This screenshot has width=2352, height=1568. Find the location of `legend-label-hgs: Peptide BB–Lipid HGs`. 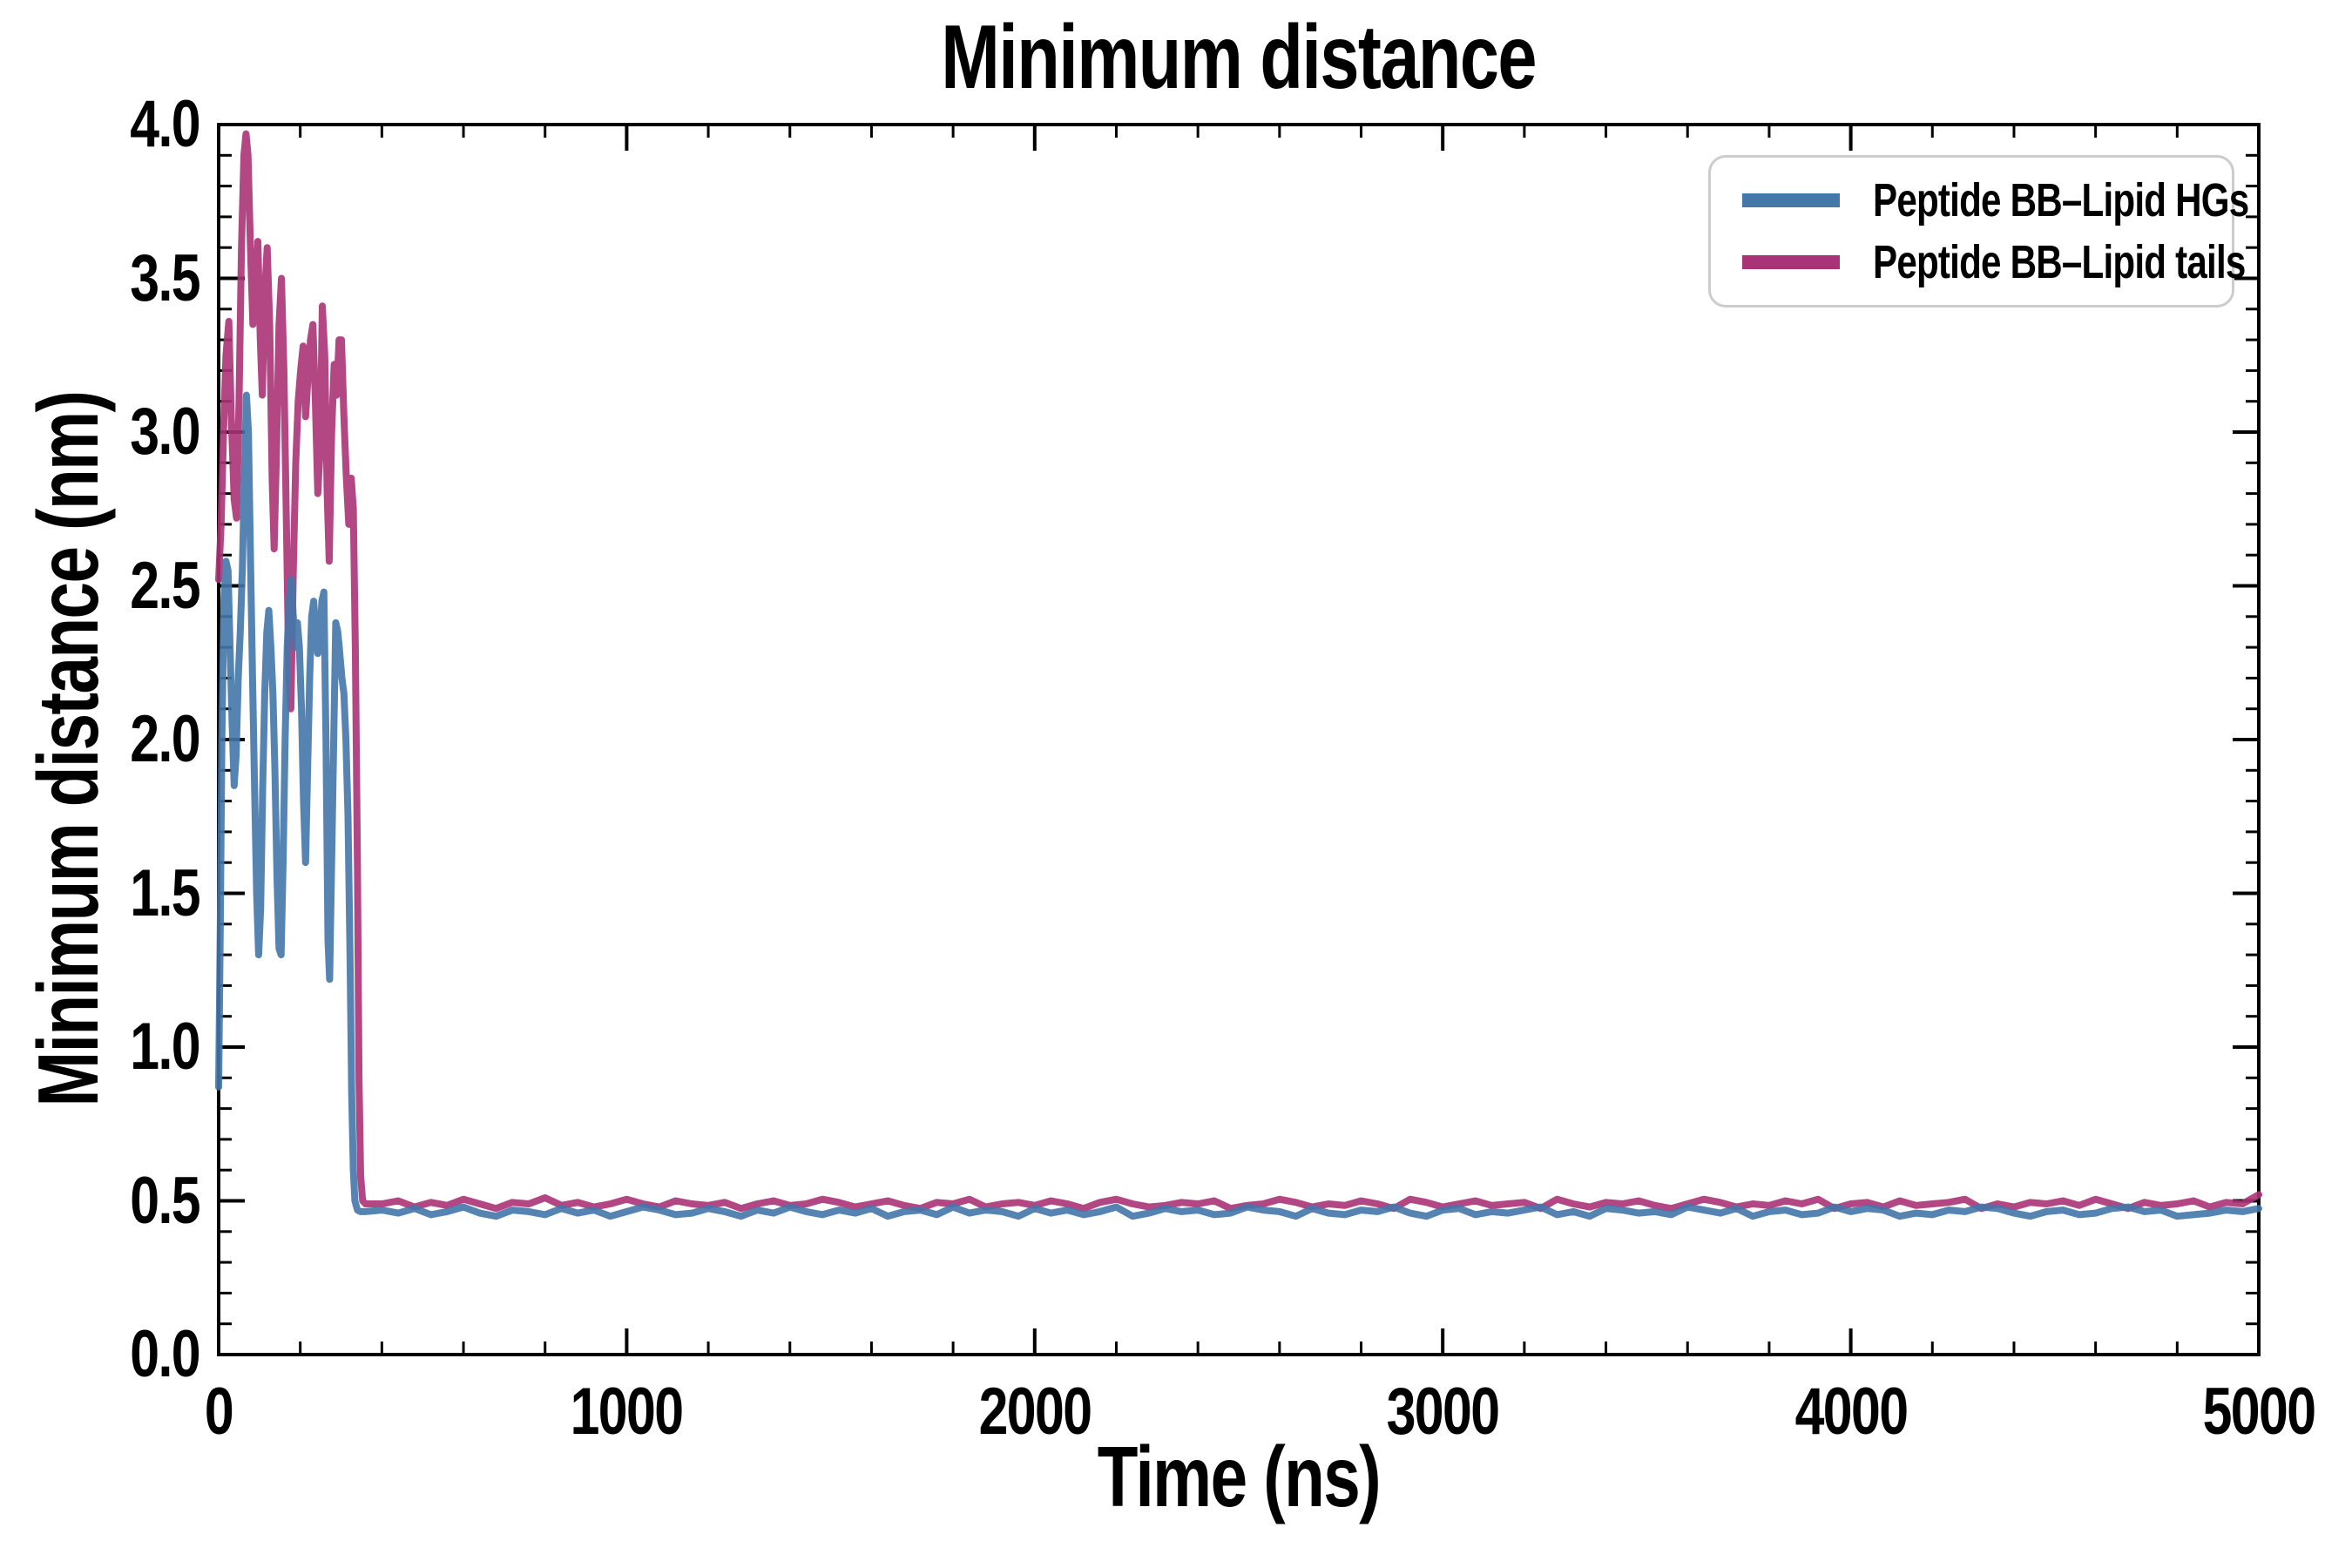

legend-label-hgs: Peptide BB–Lipid HGs is located at coordinates (2061, 200).